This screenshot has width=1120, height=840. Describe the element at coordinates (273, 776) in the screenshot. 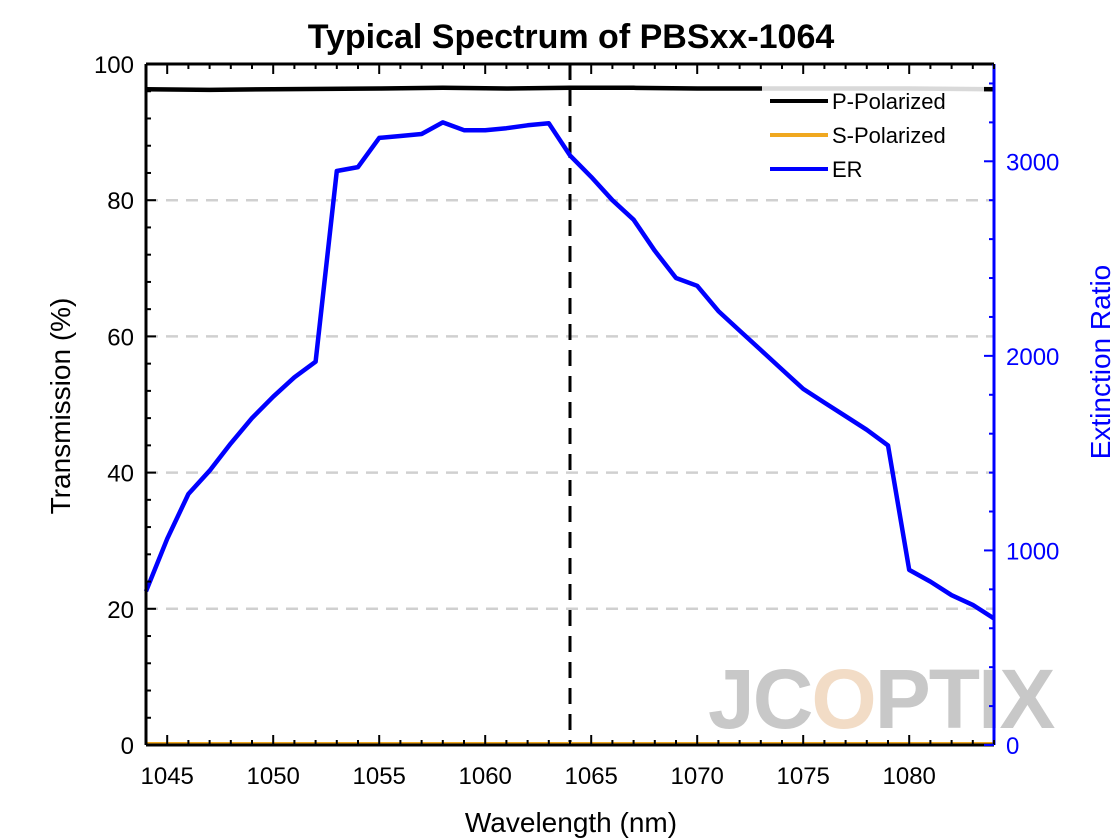

I see `x-tick-label: 1050` at that location.